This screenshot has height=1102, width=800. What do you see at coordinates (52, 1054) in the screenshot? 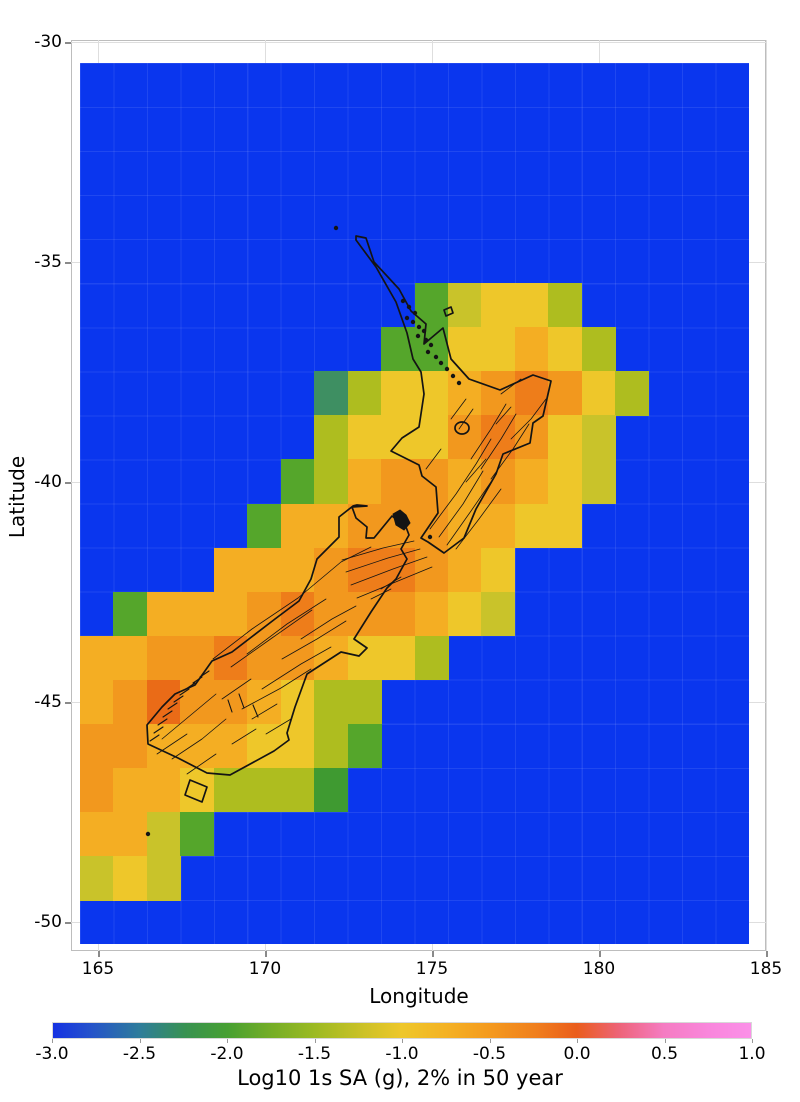
I see `colorbar-tick-label: -3.0` at bounding box center [52, 1054].